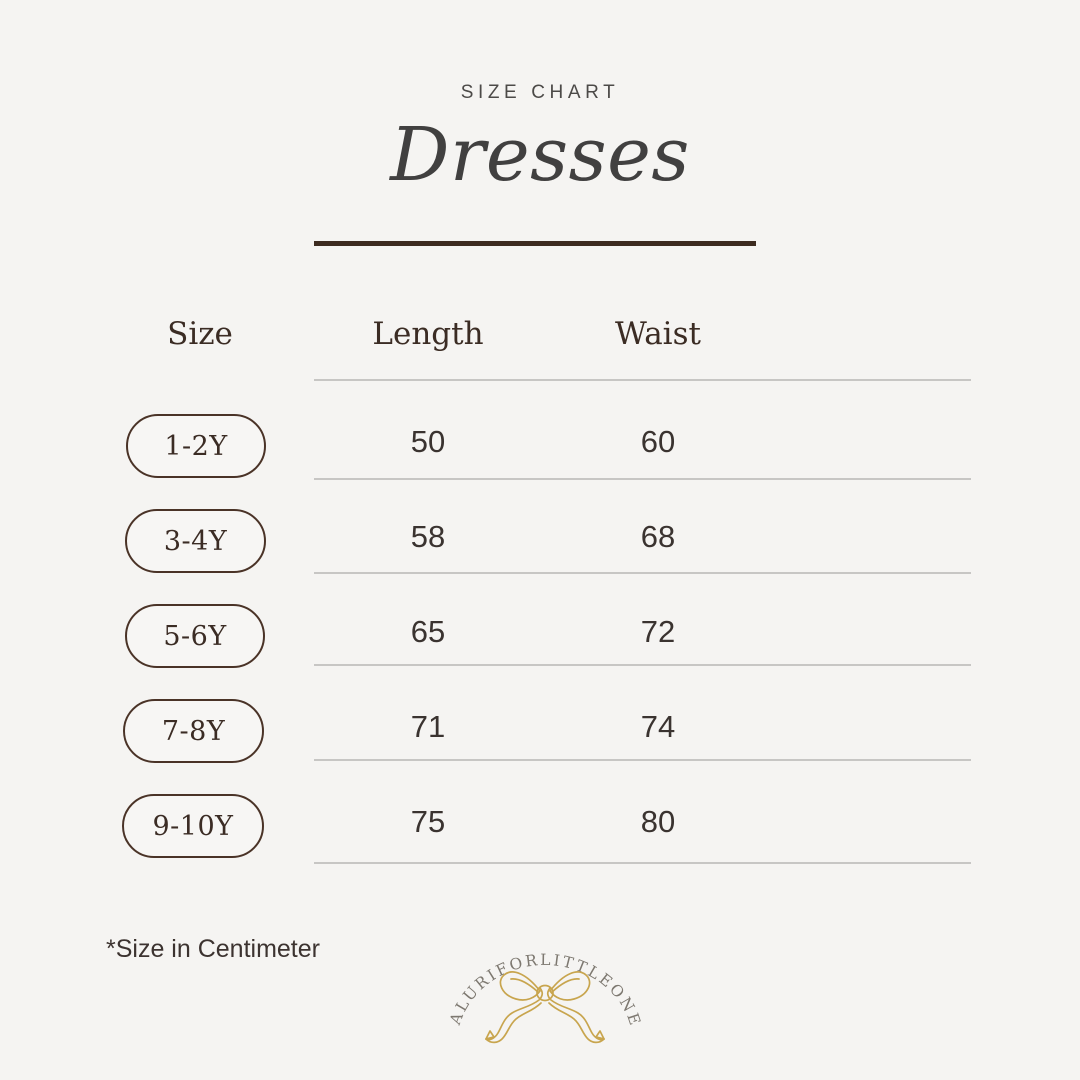  Describe the element at coordinates (195, 636) in the screenshot. I see `size-pill: 5-6Y` at that location.